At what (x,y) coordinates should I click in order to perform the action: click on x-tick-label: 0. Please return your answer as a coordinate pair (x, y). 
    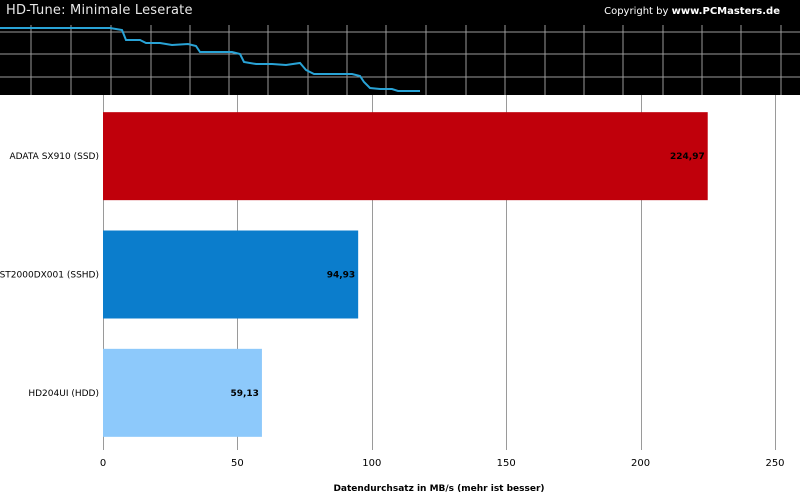
    Looking at the image, I should click on (103, 463).